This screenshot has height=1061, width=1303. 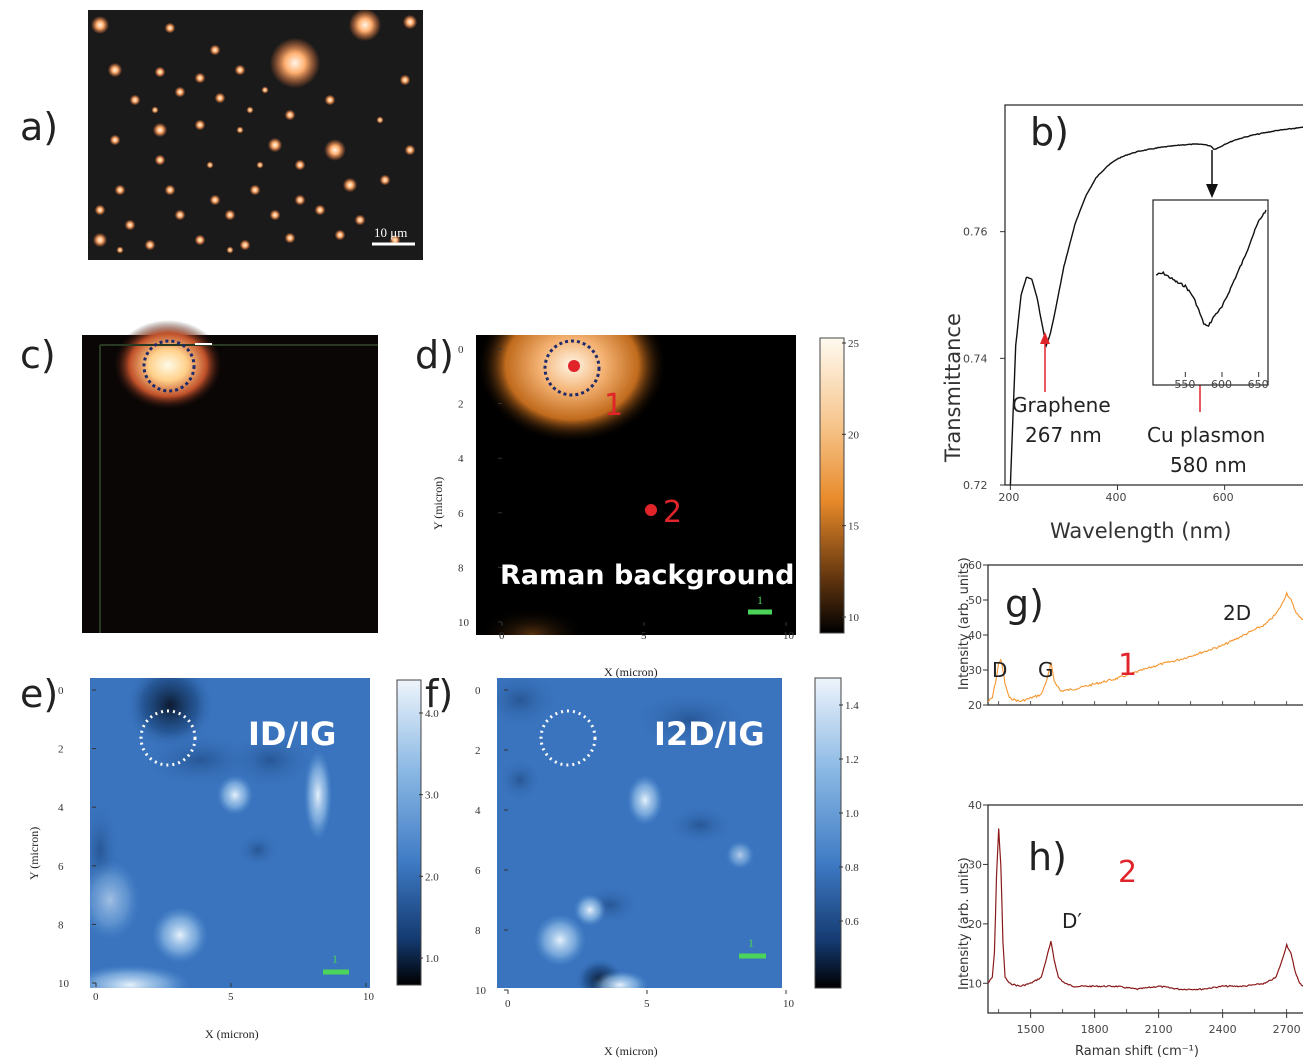 I want to click on x-tick-label: 400, so click(x=1116, y=497).